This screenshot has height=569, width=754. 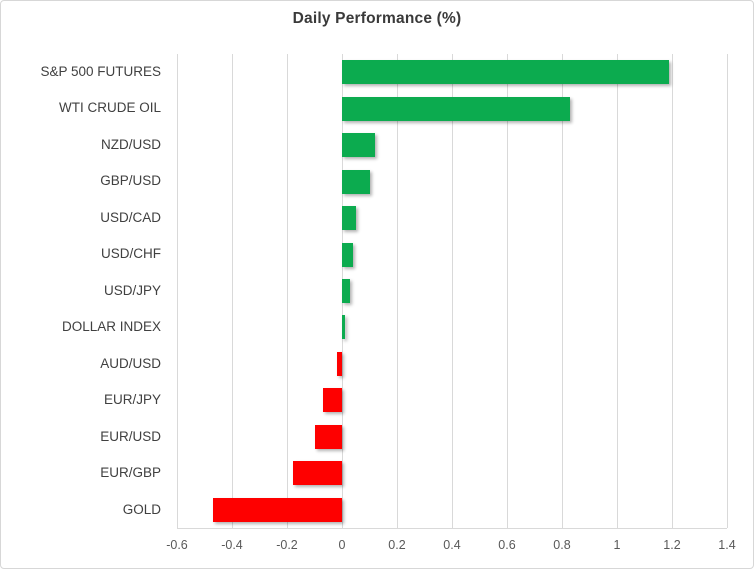 What do you see at coordinates (452, 545) in the screenshot?
I see `x-tick-label: 0.4` at bounding box center [452, 545].